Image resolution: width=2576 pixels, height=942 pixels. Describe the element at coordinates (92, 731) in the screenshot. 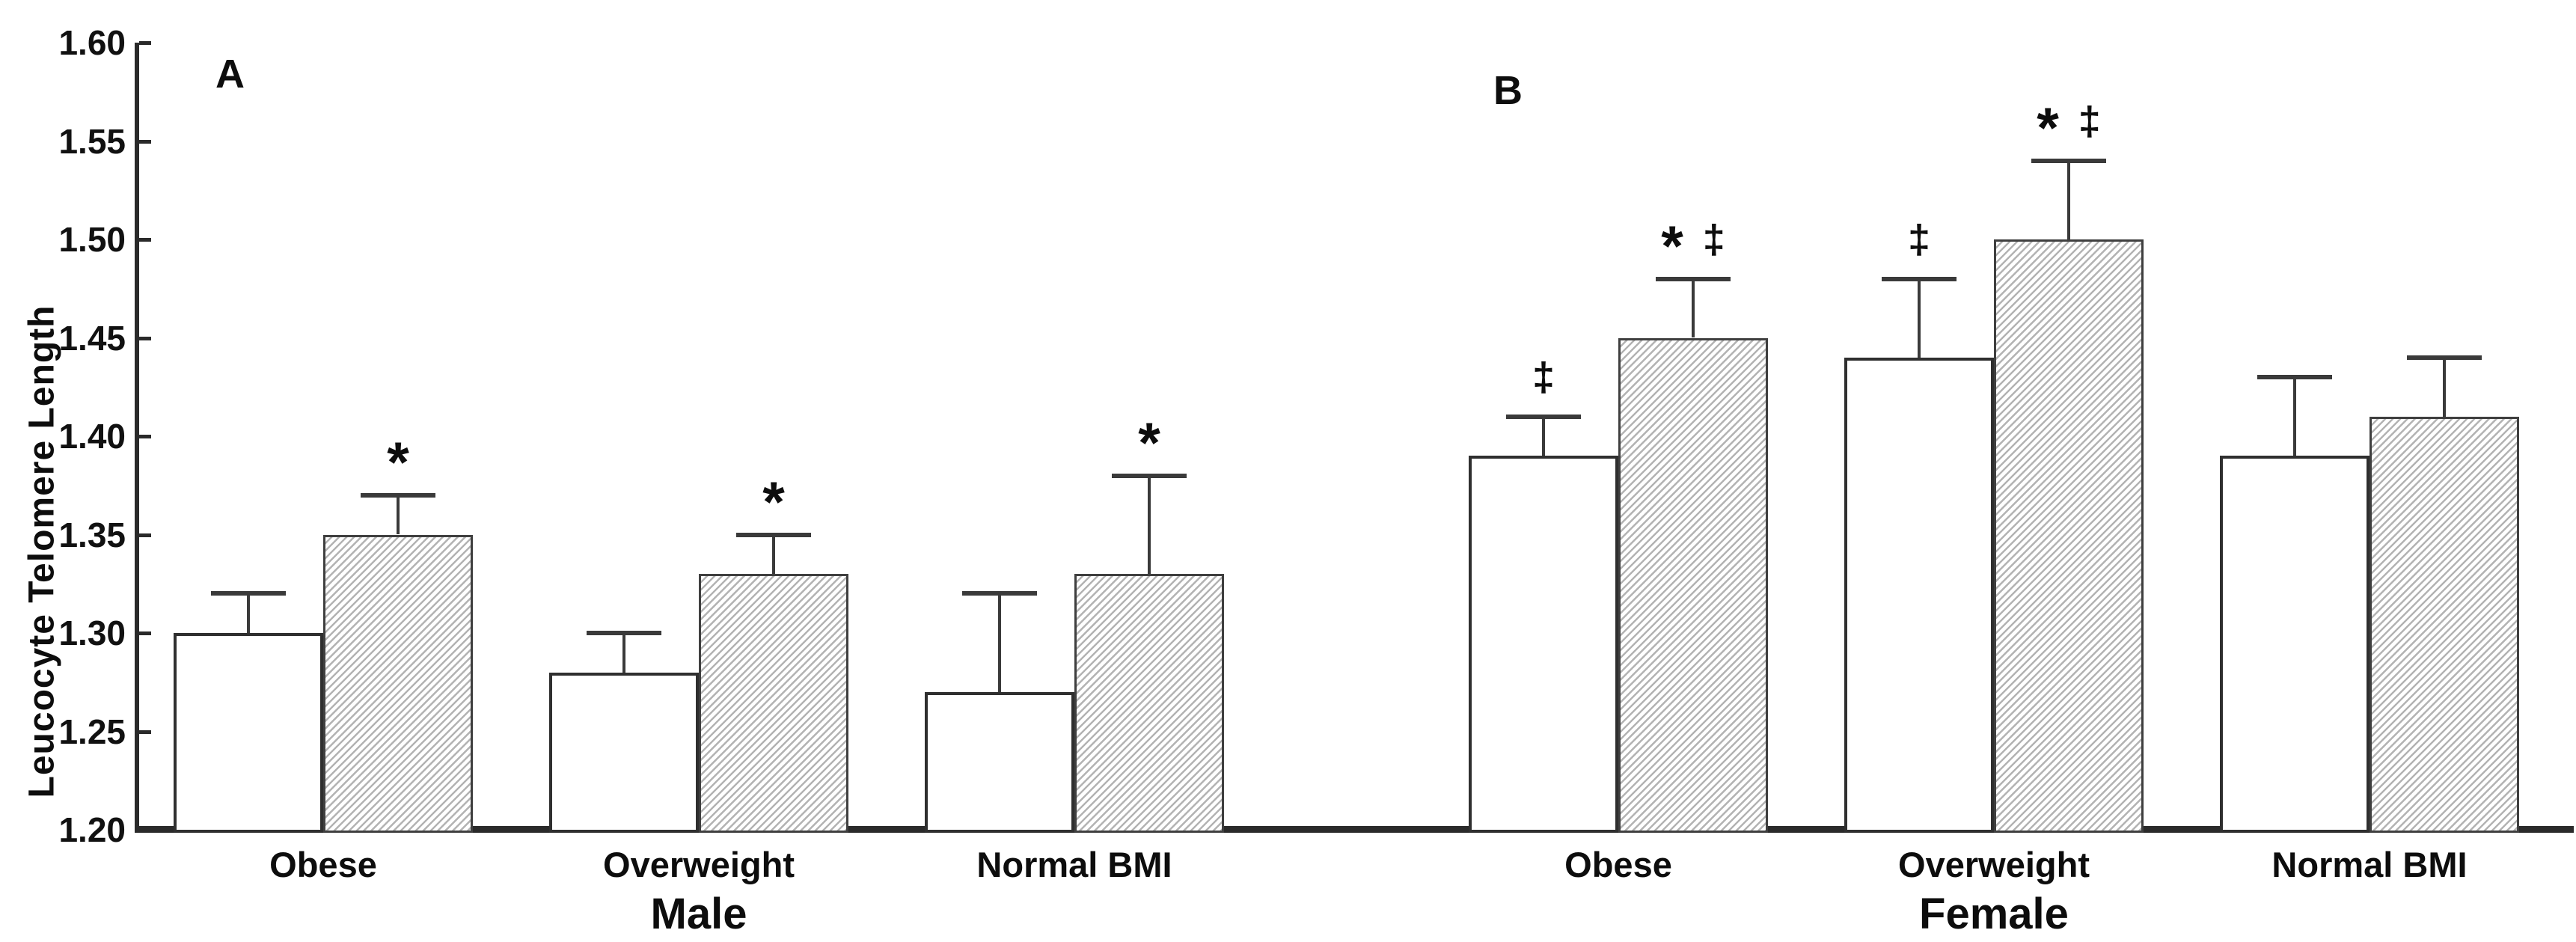

I see `y-tick-label: 1.25` at that location.